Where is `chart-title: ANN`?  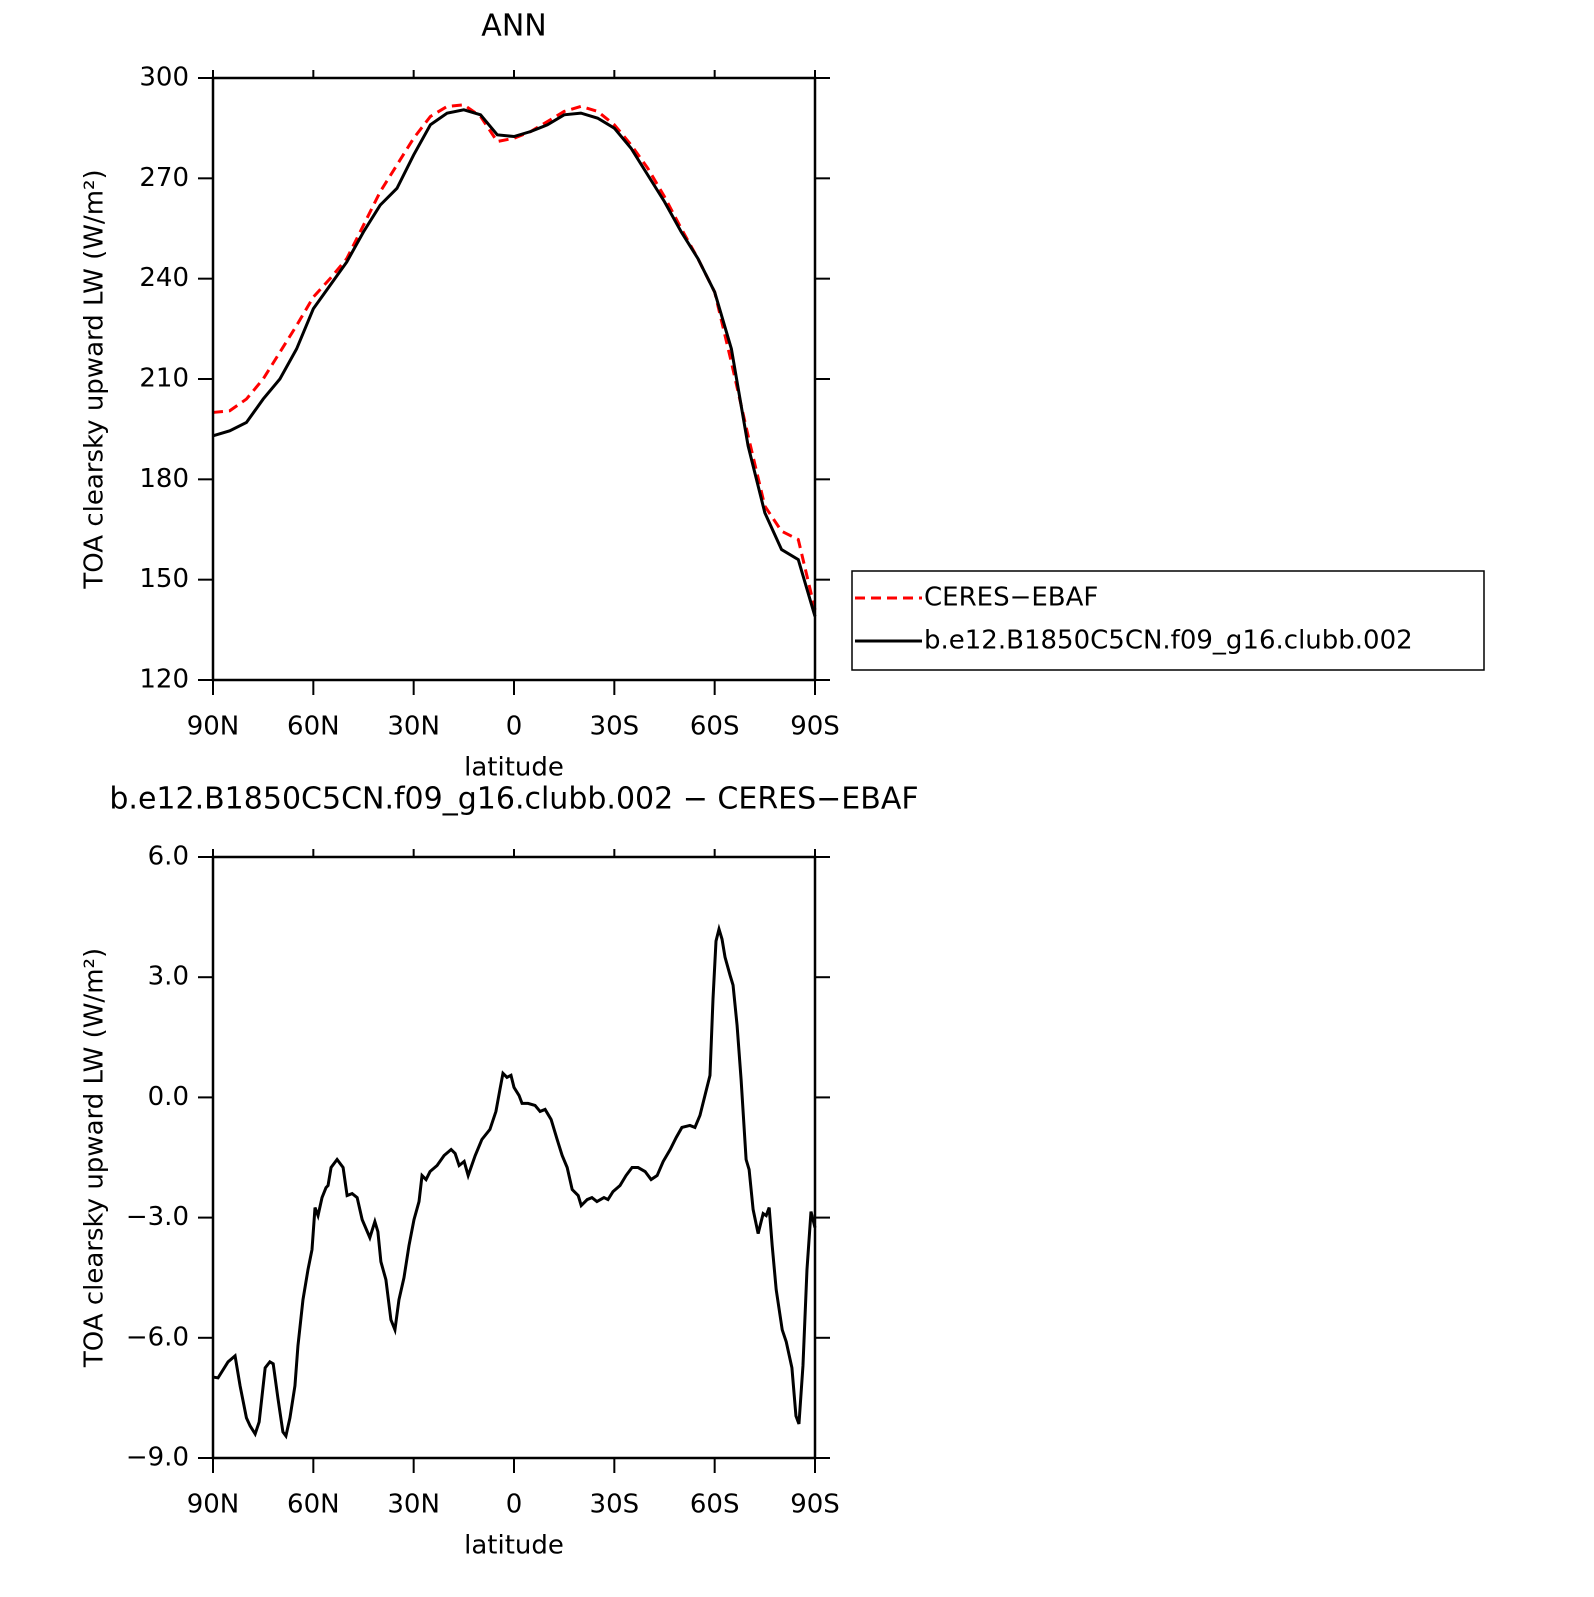
chart-title: ANN is located at coordinates (513, 26).